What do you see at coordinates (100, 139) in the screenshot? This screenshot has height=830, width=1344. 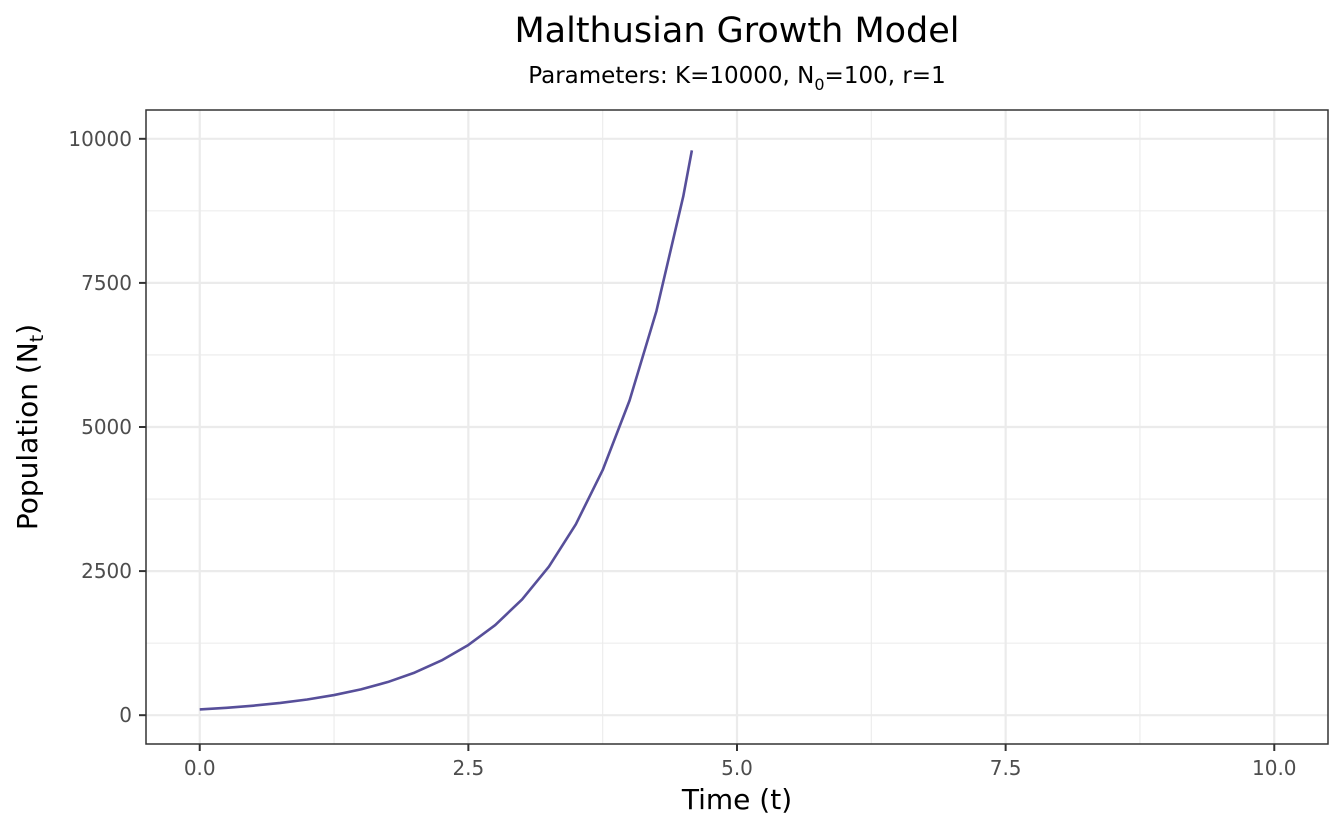 I see `y-tick-label: 10000` at bounding box center [100, 139].